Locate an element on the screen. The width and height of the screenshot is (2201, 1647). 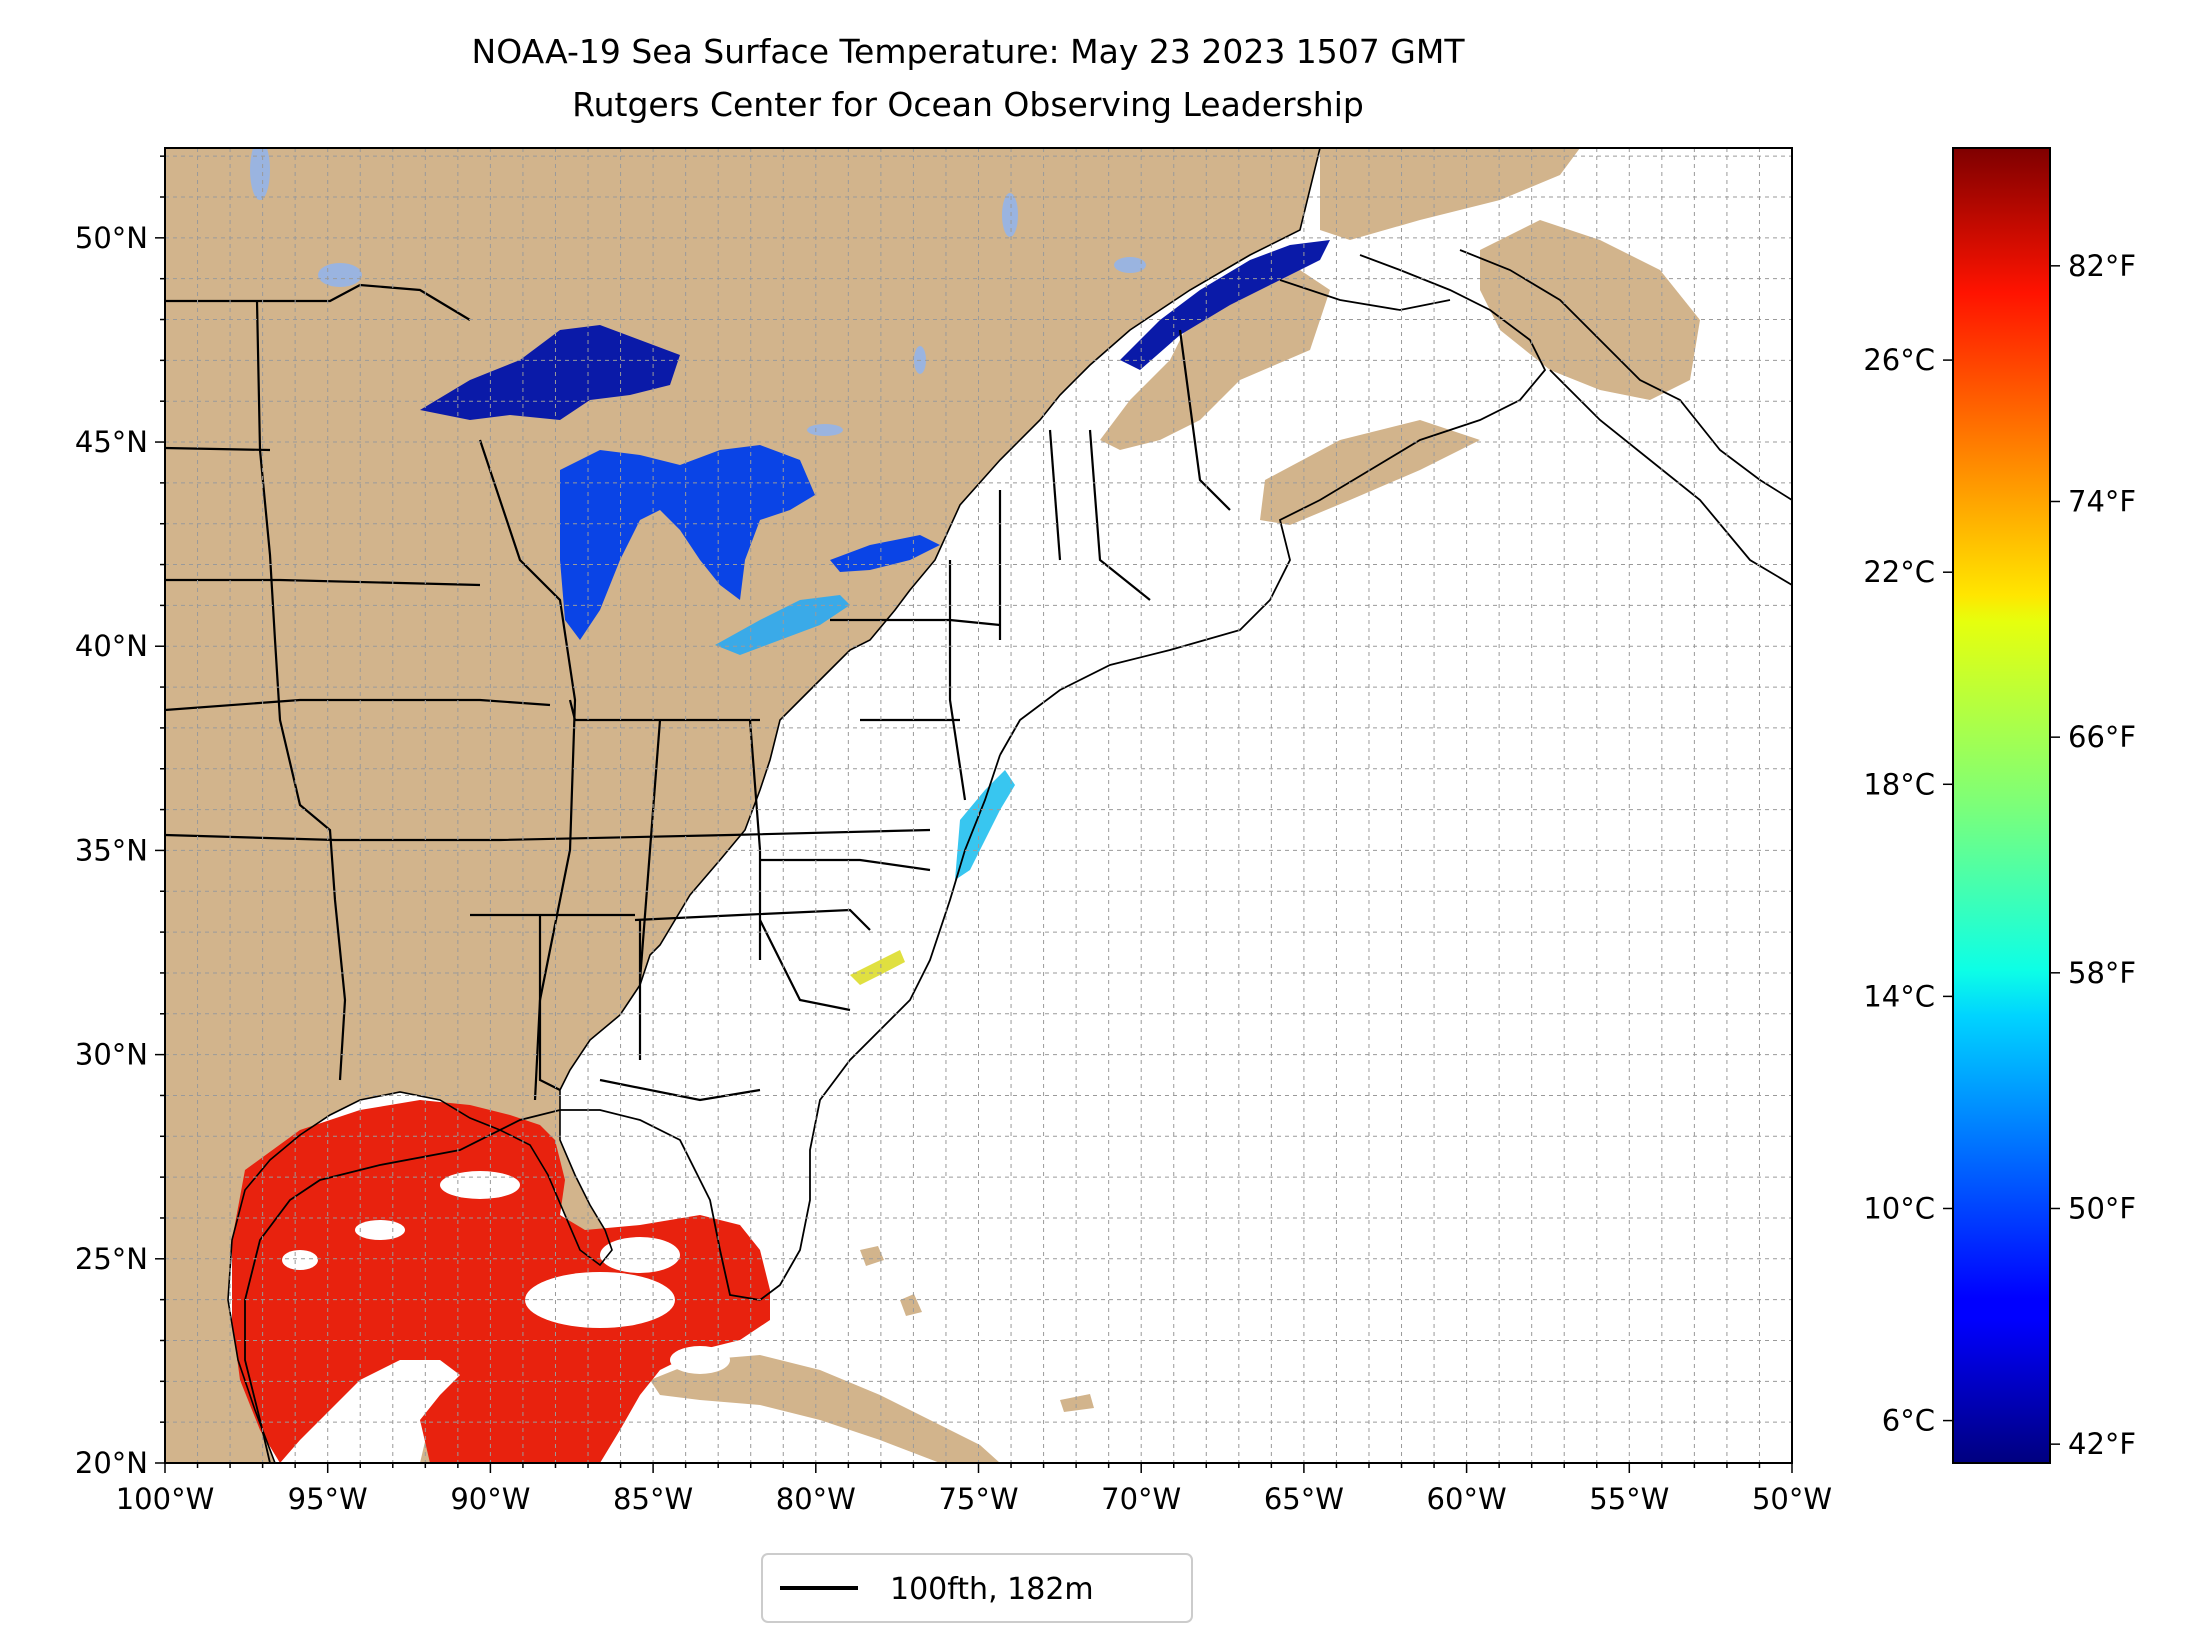
celsius-tick-label: 6°C is located at coordinates (1908, 1421).